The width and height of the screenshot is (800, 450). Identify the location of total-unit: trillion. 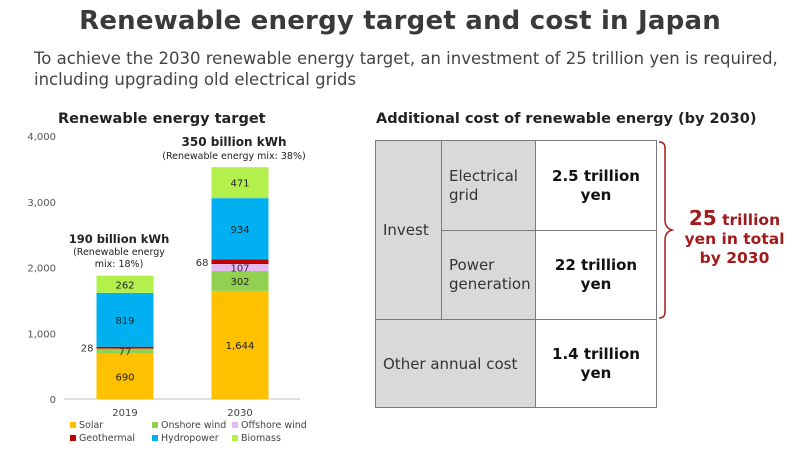
(751, 220).